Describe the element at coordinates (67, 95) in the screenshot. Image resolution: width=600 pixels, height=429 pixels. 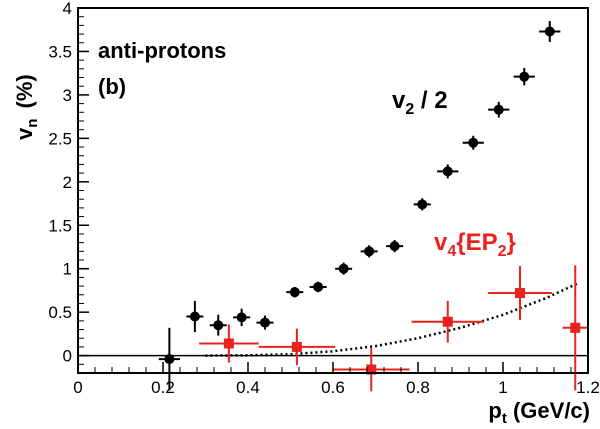
I see `y-tick-label: 3` at that location.